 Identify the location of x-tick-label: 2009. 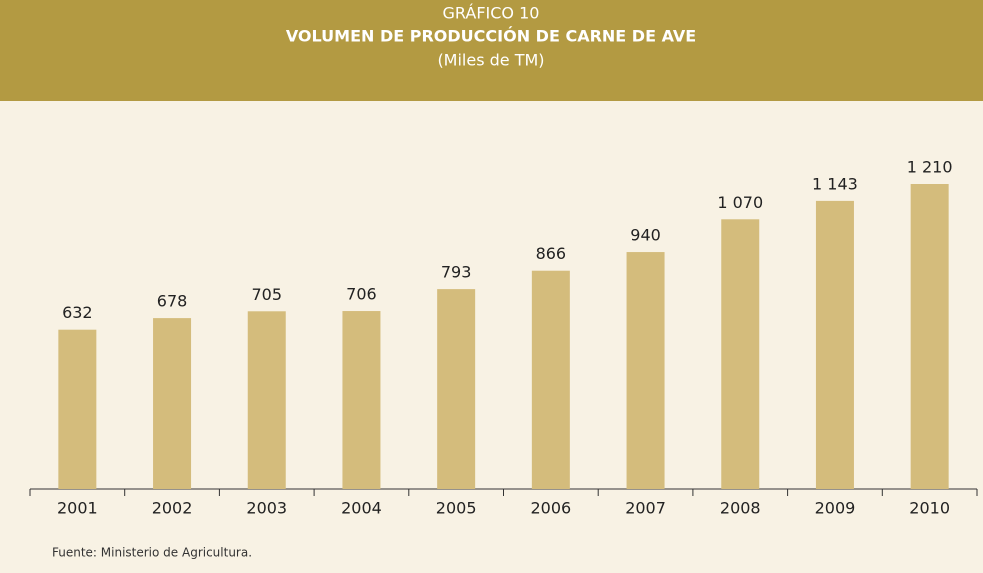
(835, 508).